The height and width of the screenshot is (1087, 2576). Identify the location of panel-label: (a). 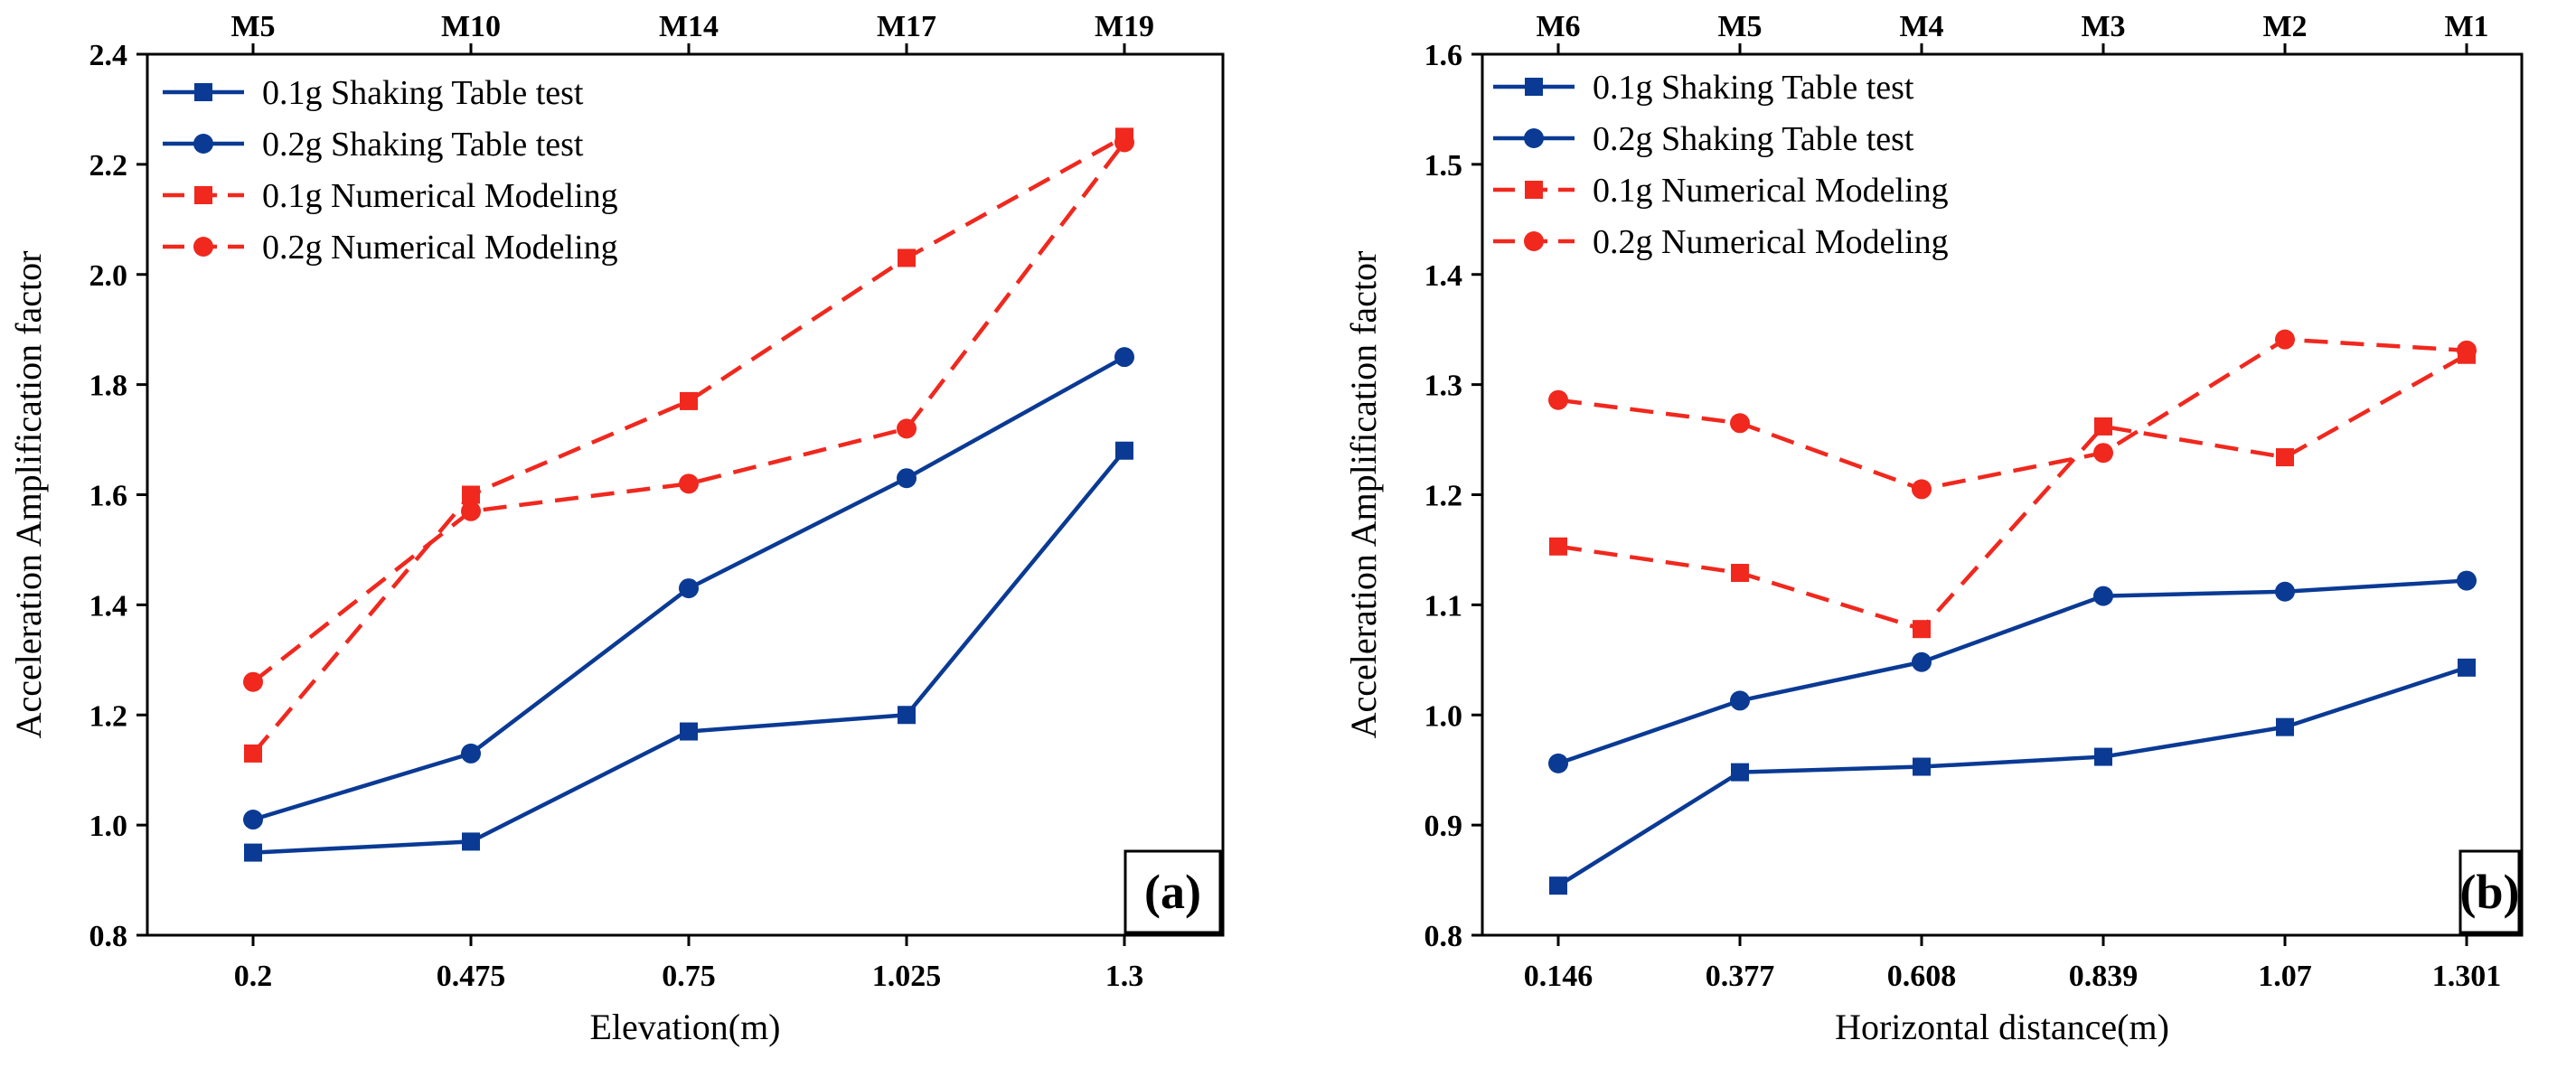
(1172, 892).